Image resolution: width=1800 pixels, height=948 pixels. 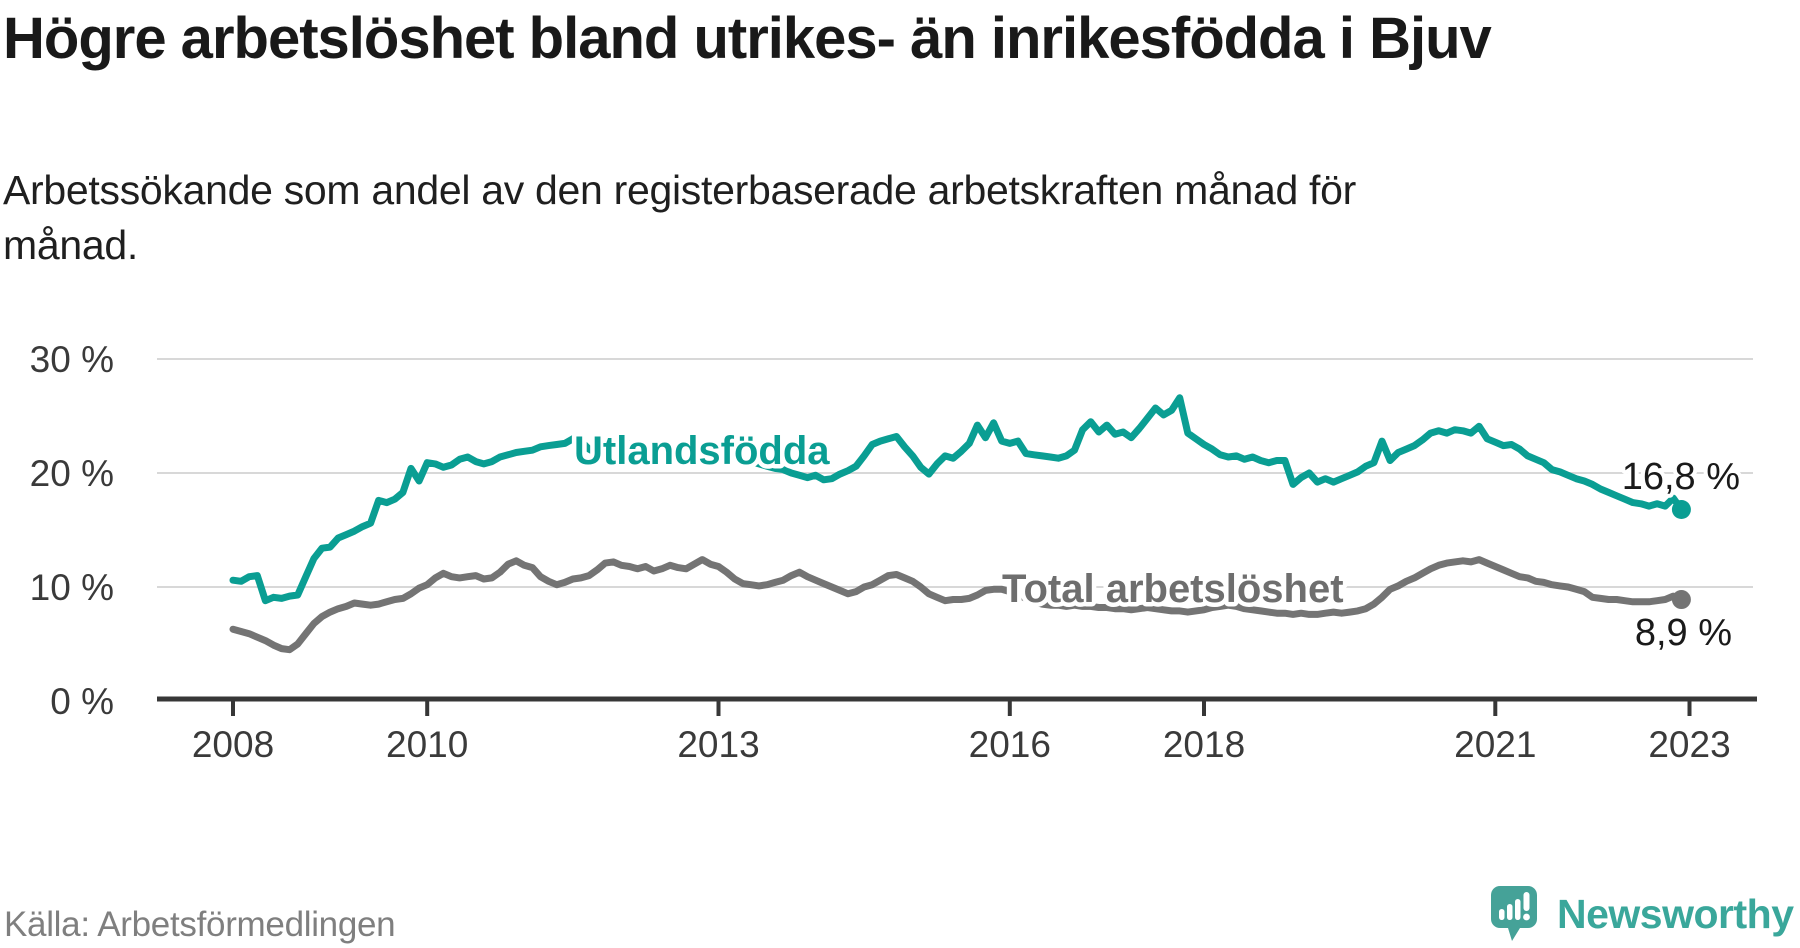 What do you see at coordinates (1681, 509) in the screenshot?
I see `series-endpoint-utlandsfodda` at bounding box center [1681, 509].